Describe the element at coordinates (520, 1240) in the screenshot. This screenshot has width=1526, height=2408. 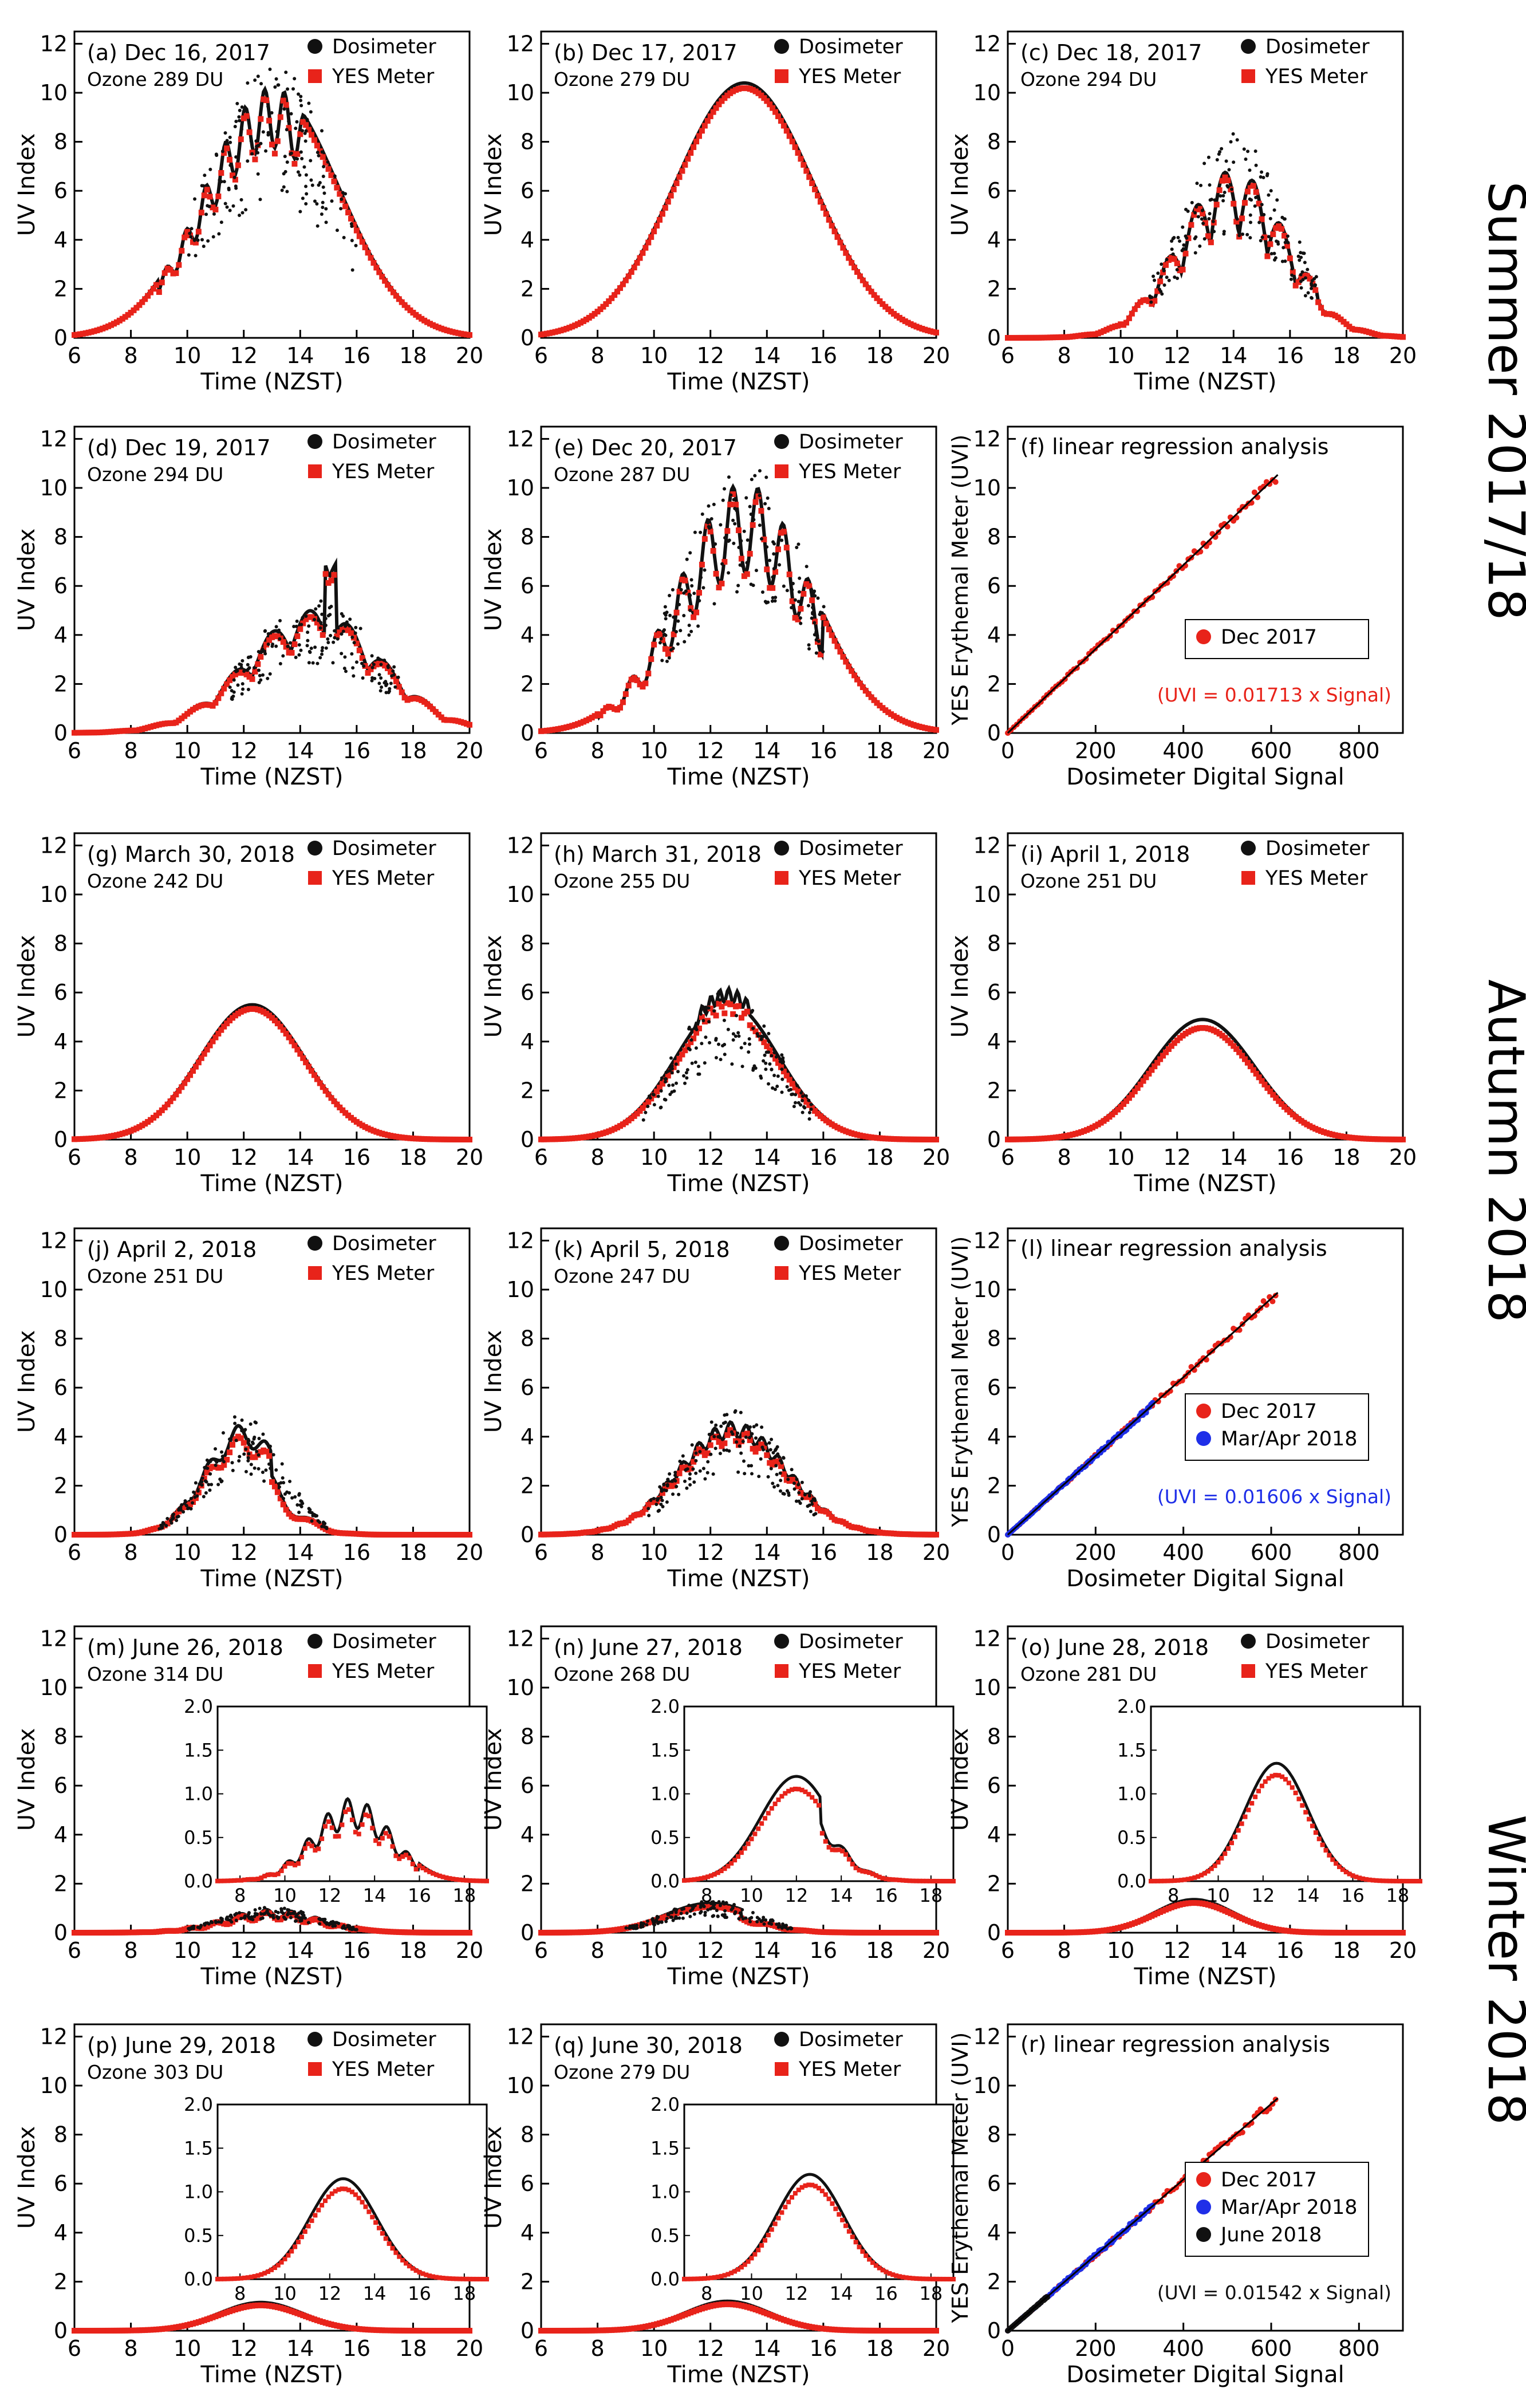
I see `y-tick-label: 12` at that location.